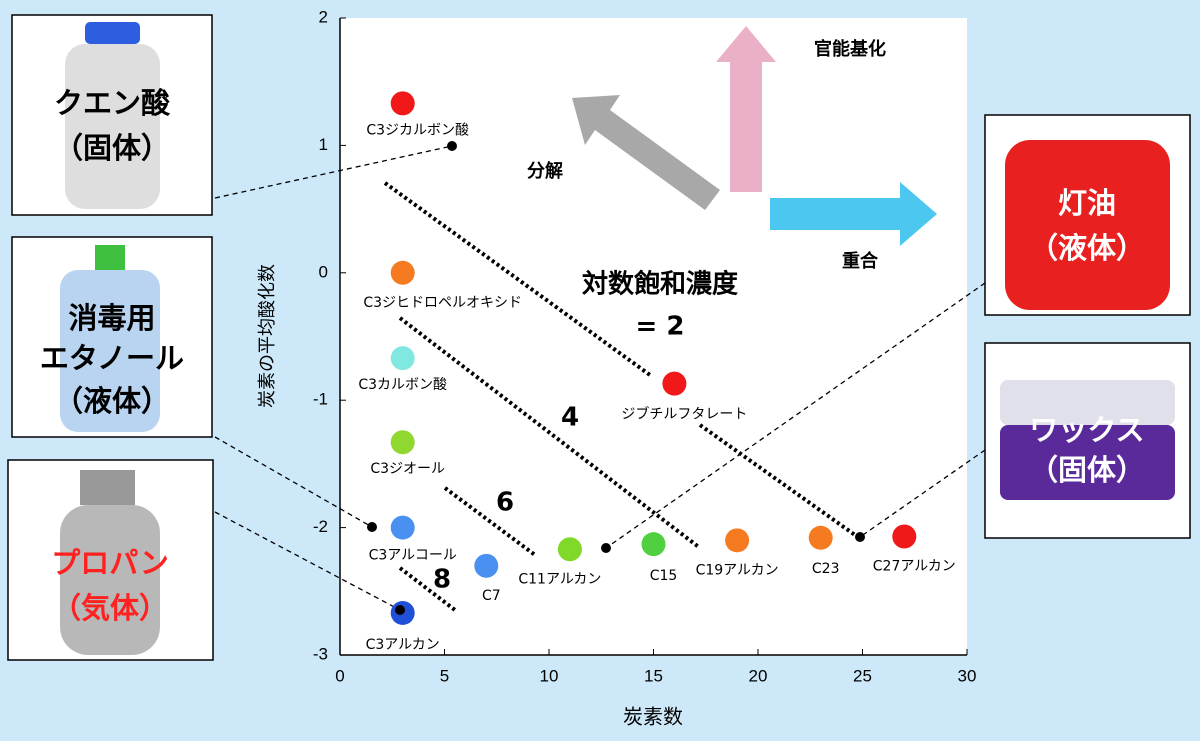 This screenshot has height=745, width=1200. Describe the element at coordinates (112, 358) in the screenshot. I see `product-name-line: エタノール` at that location.